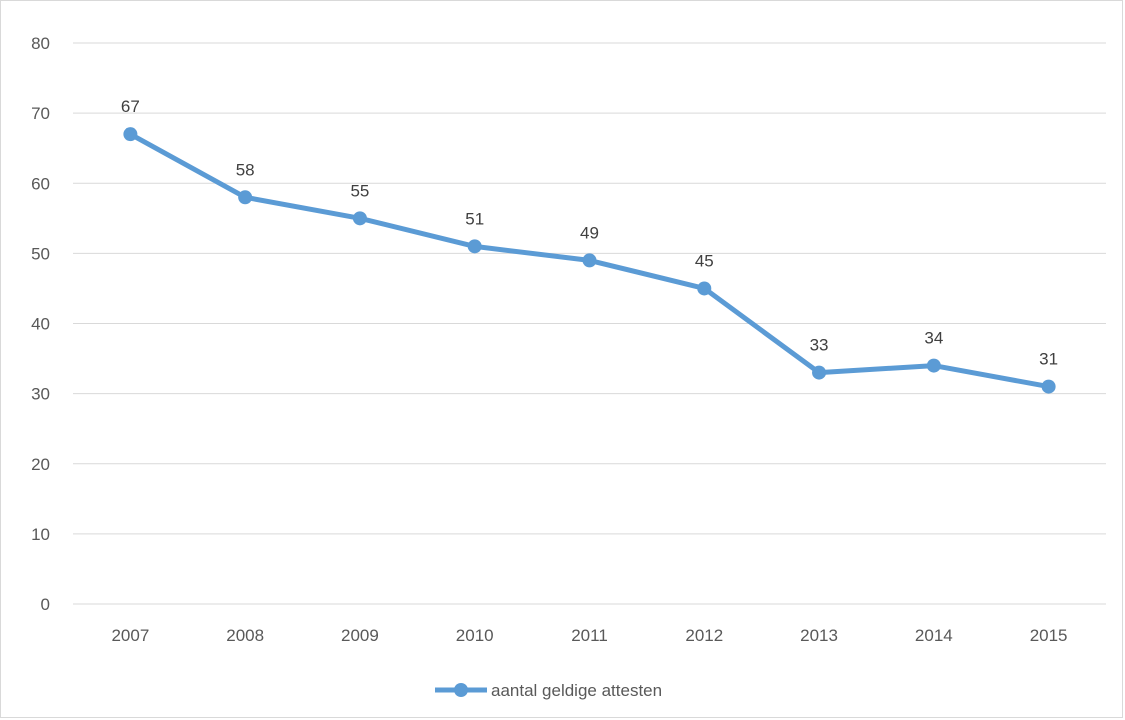 This screenshot has width=1125, height=720. Describe the element at coordinates (130, 106) in the screenshot. I see `data-label: 67` at that location.